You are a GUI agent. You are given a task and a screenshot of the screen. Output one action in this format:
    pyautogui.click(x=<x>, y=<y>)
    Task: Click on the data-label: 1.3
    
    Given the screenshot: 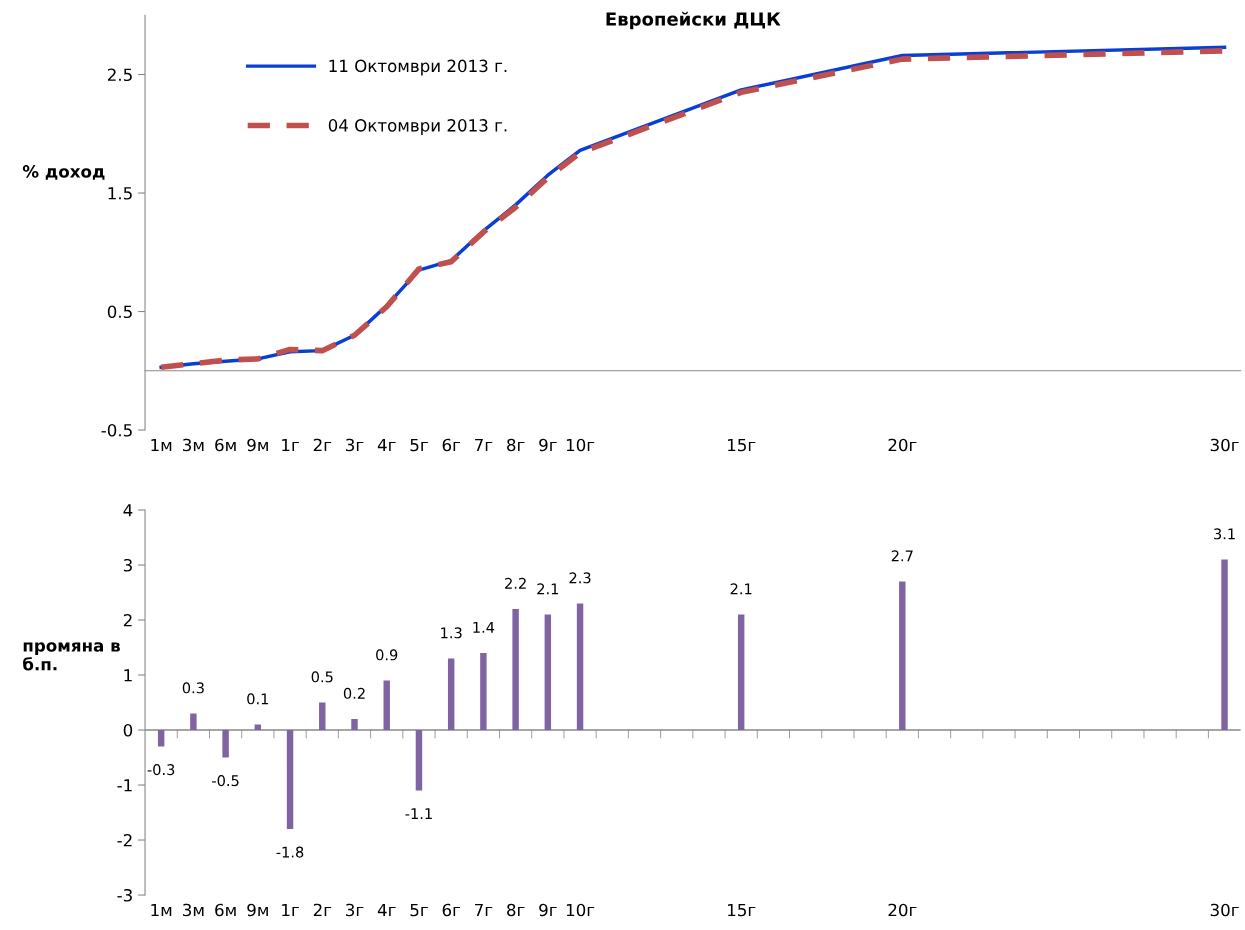 What is the action you would take?
    pyautogui.click(x=451, y=633)
    